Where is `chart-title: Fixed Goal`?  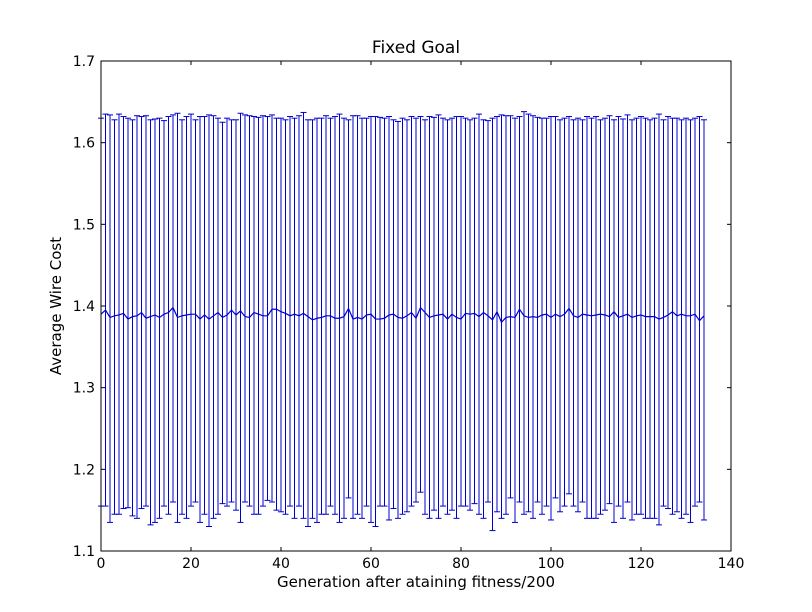
chart-title: Fixed Goal is located at coordinates (416, 48).